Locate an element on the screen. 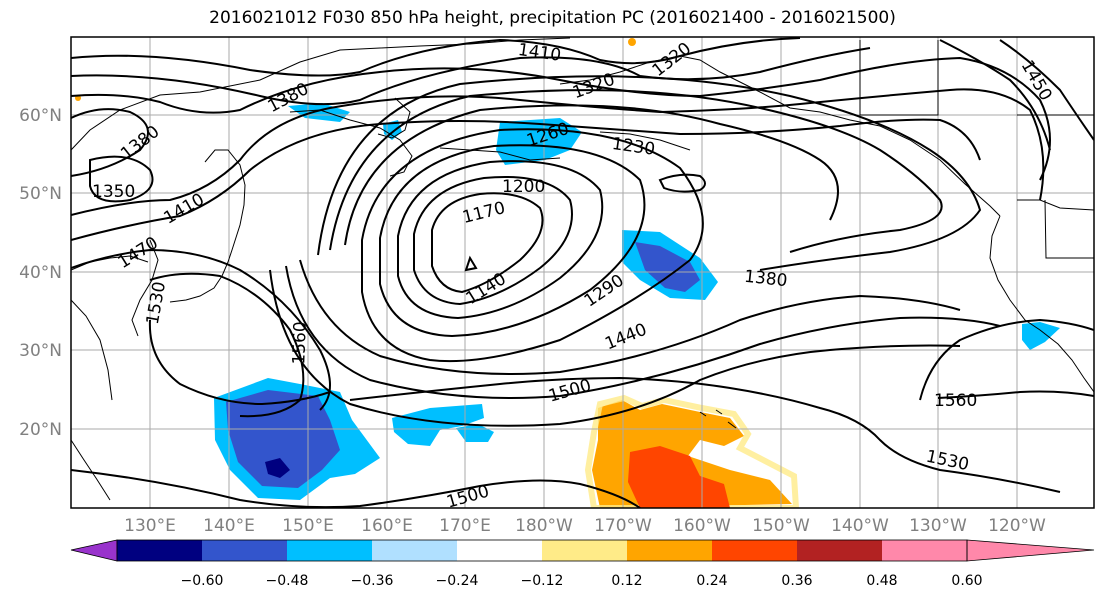 This screenshot has width=1105, height=601. lat-label: 30°N is located at coordinates (40, 351).